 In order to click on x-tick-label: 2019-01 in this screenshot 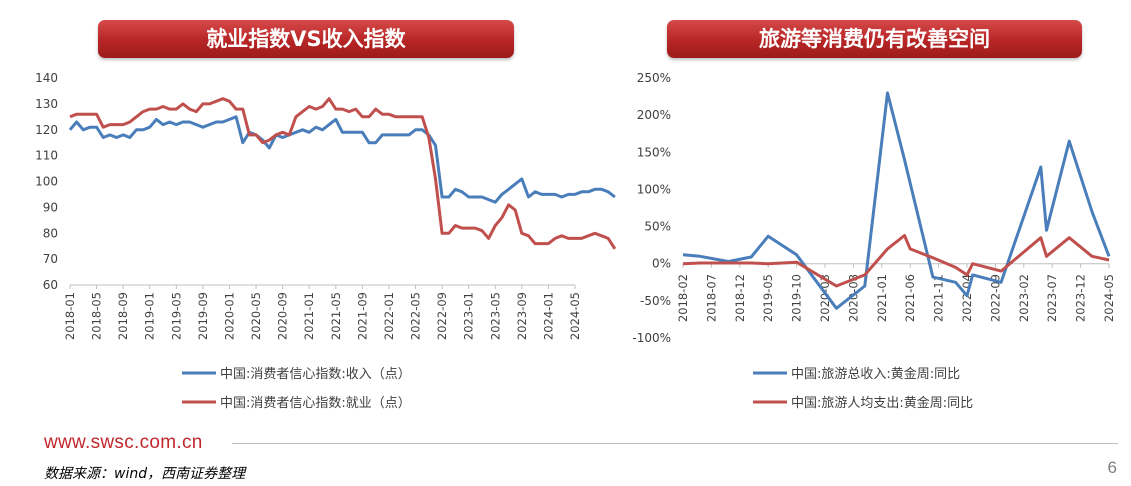, I will do `click(150, 316)`.